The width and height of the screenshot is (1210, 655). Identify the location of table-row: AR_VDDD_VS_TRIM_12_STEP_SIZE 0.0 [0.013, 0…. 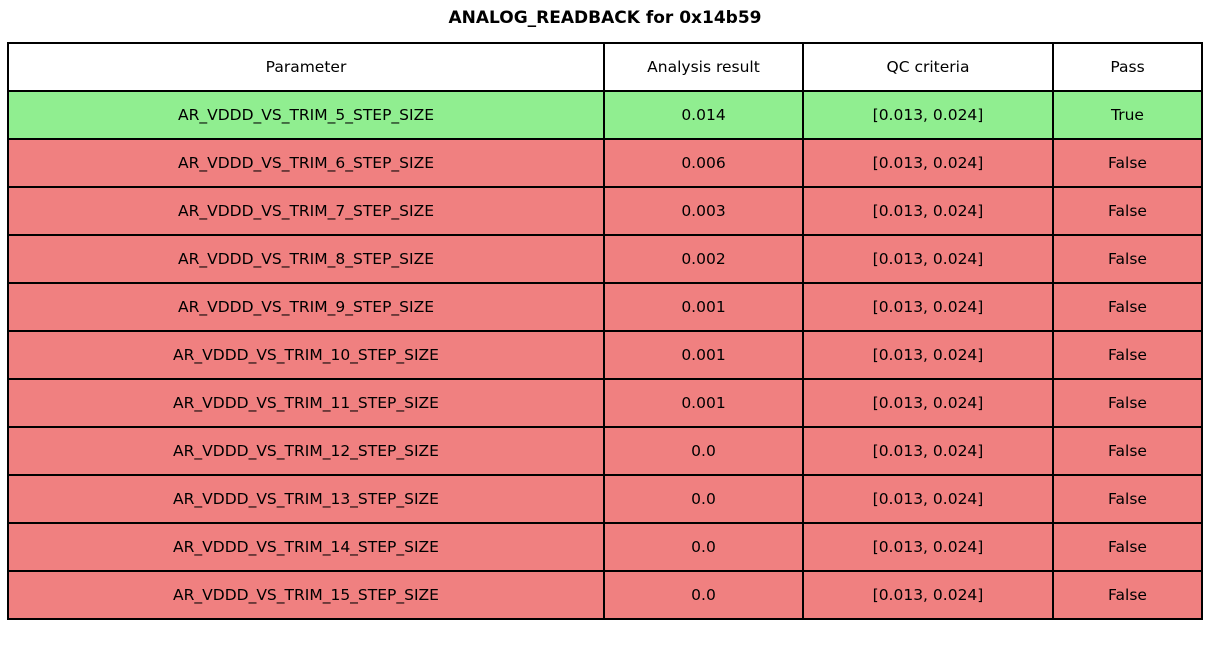
(605, 451).